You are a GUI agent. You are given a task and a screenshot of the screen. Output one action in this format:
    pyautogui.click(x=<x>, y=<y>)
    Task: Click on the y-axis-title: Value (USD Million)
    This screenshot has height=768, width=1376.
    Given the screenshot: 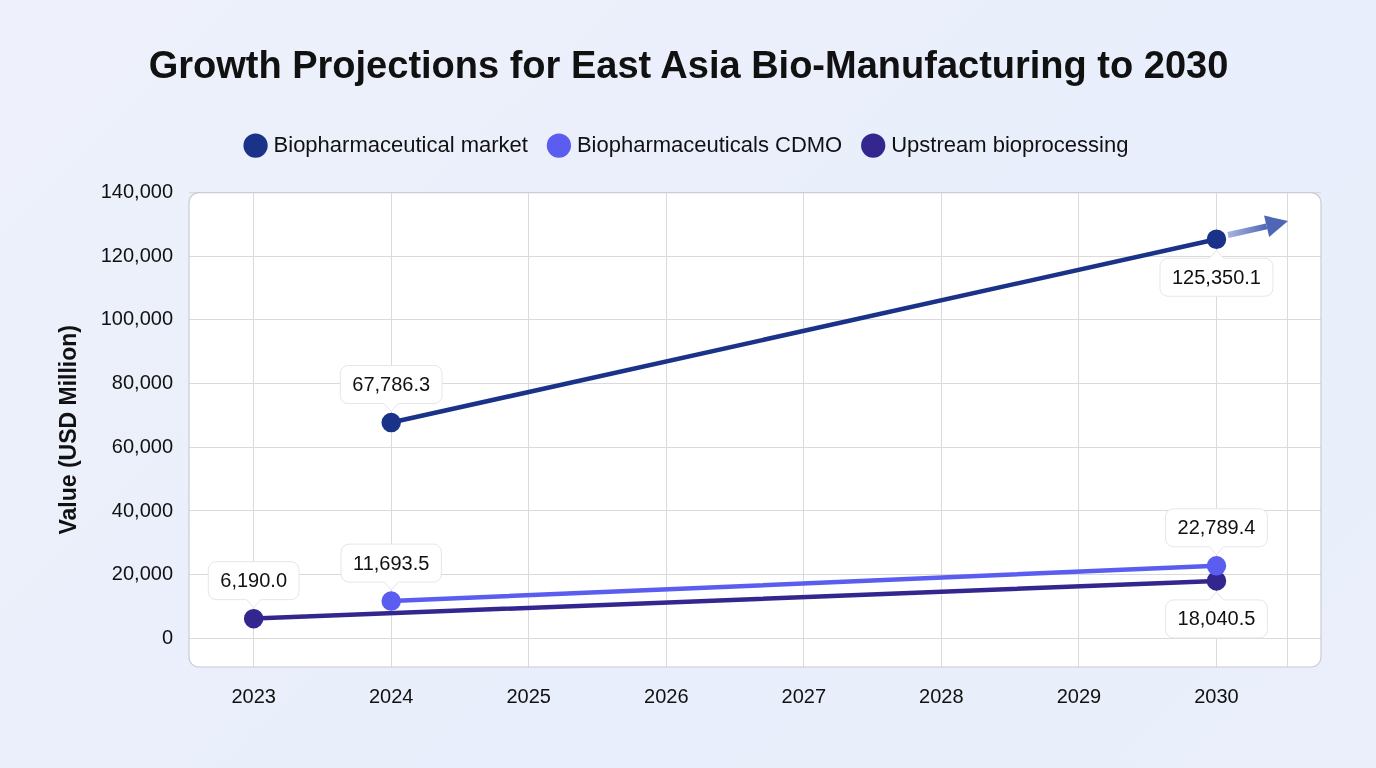 What is the action you would take?
    pyautogui.click(x=68, y=430)
    